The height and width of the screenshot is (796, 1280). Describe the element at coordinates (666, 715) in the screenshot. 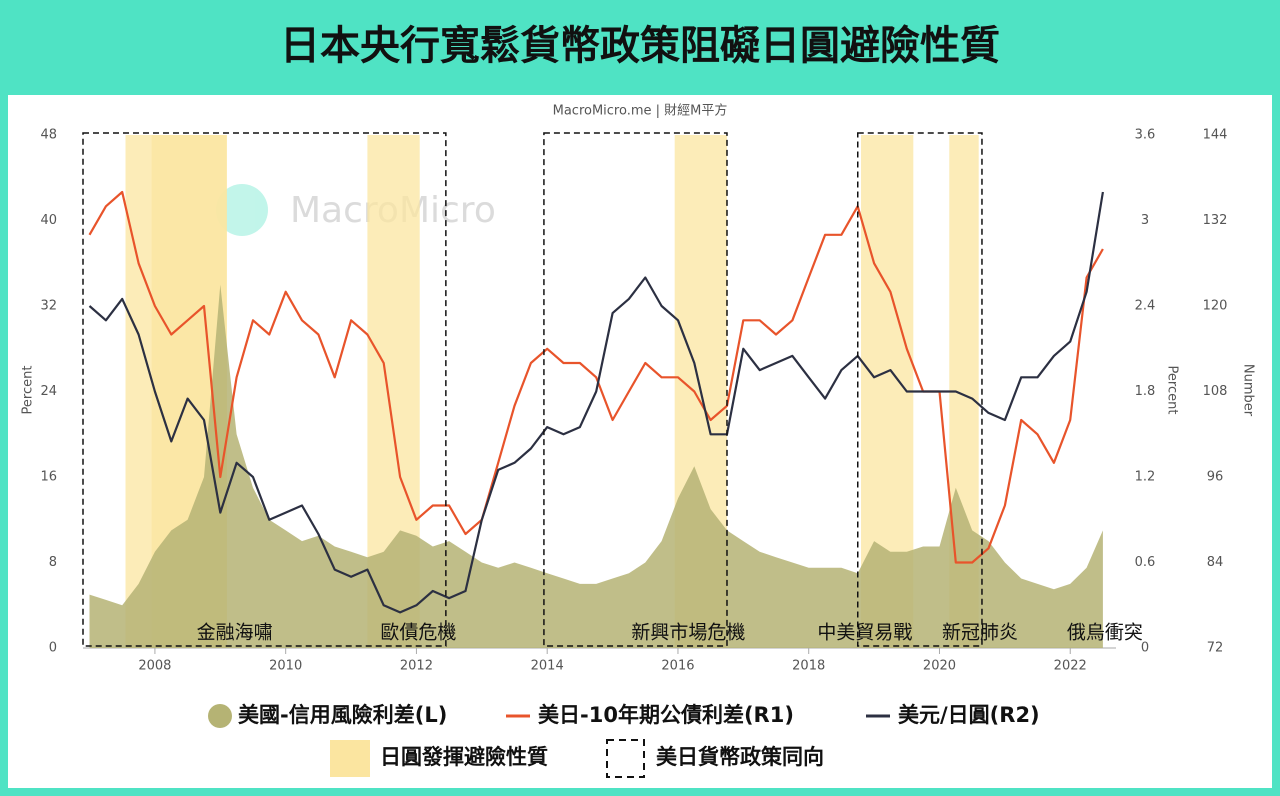

I see `legend-label: 美日-10年期公債利差(R1)` at that location.